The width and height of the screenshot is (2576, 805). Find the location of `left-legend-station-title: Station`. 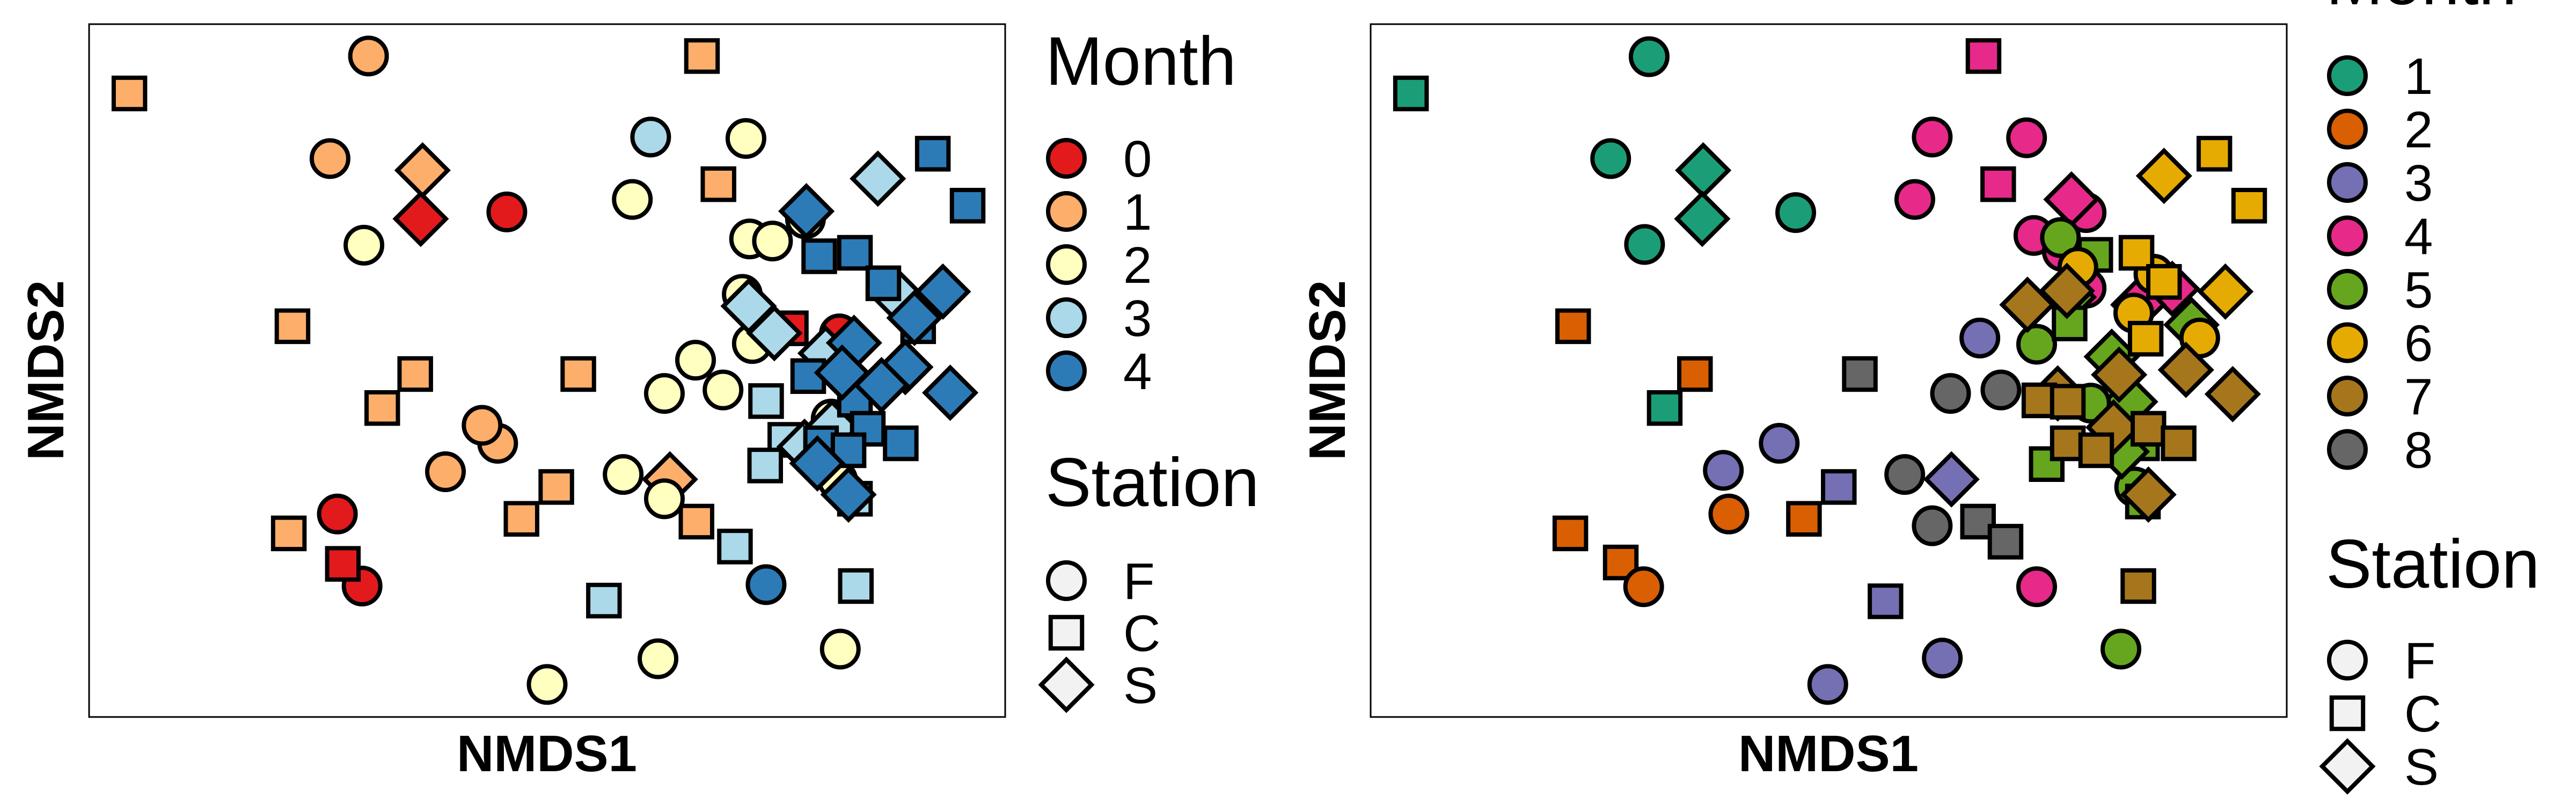

left-legend-station-title: Station is located at coordinates (1152, 482).